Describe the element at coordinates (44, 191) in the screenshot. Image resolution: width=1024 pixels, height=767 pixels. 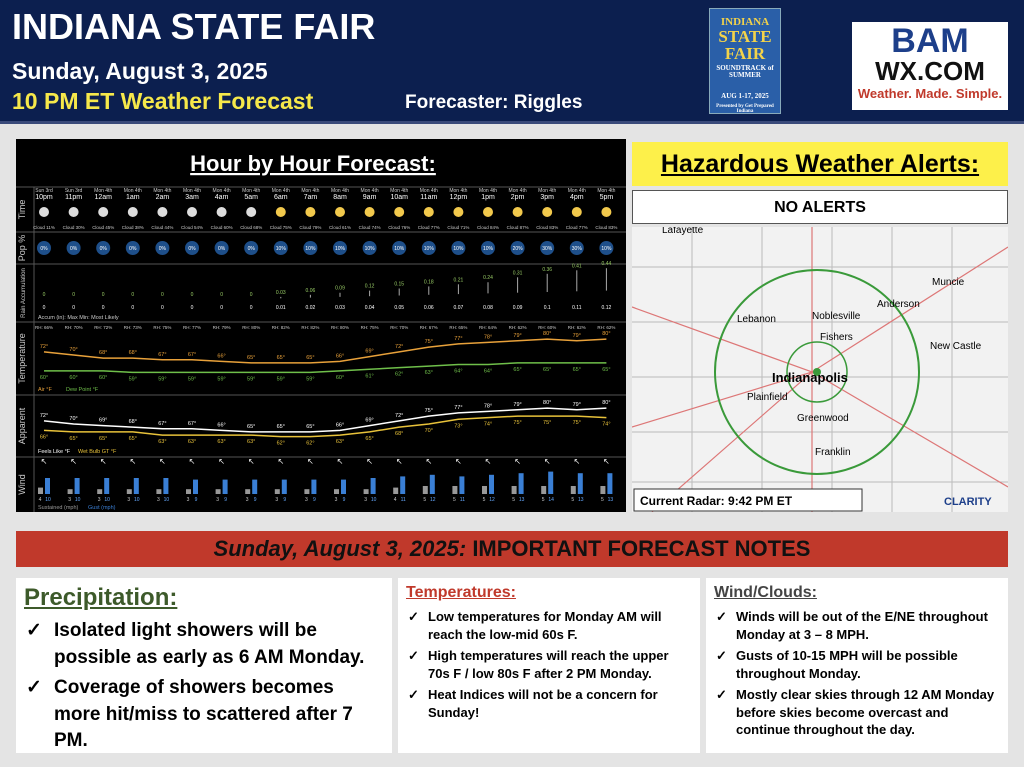
I see `day-label: Sun 3rd` at that location.